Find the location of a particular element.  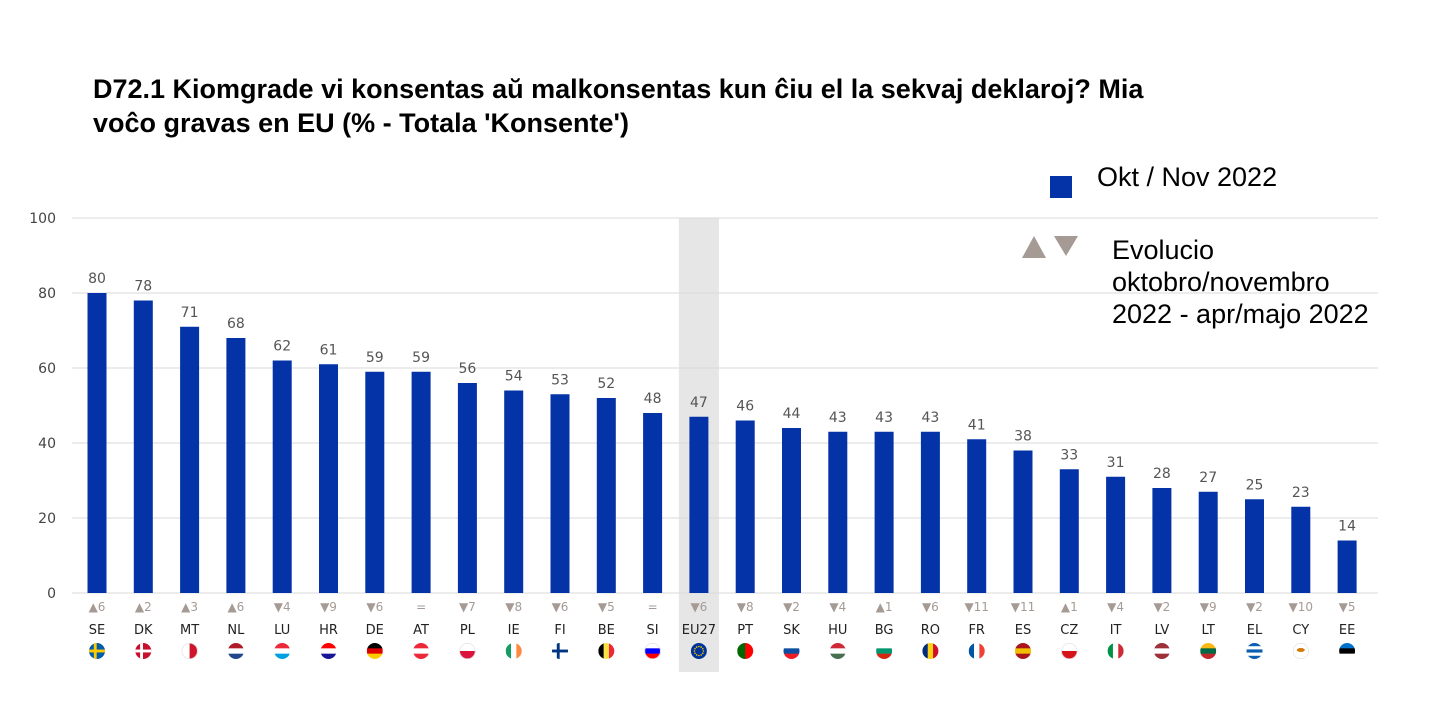

flag-cross is located at coordinates (560, 651).